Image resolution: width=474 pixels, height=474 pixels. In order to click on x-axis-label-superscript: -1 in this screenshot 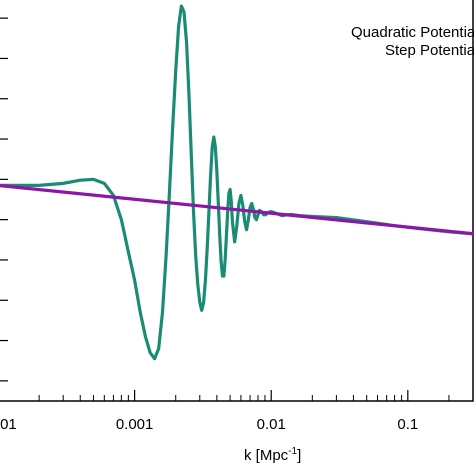, I will do `click(292, 451)`.